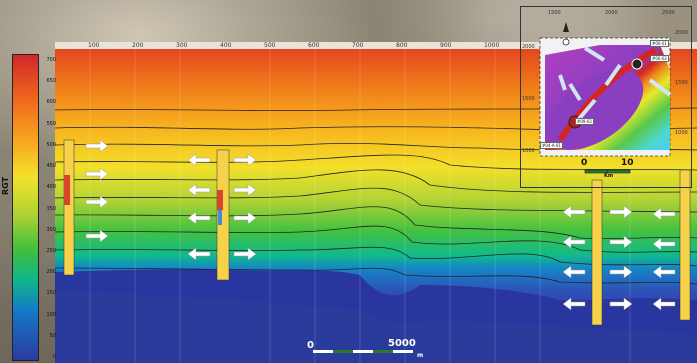 Image resolution: width=697 pixels, height=363 pixels. What do you see at coordinates (182, 45) in the screenshot?
I see `top-axis-tick-label: 300` at bounding box center [182, 45].